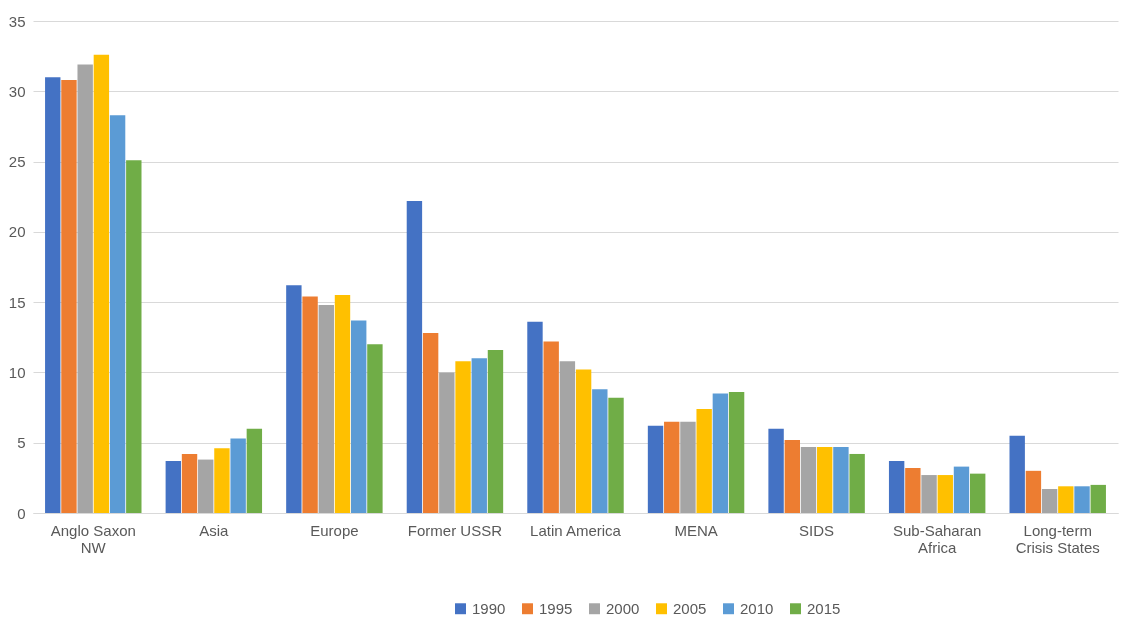  I want to click on y-tick-label: 30, so click(17, 91).